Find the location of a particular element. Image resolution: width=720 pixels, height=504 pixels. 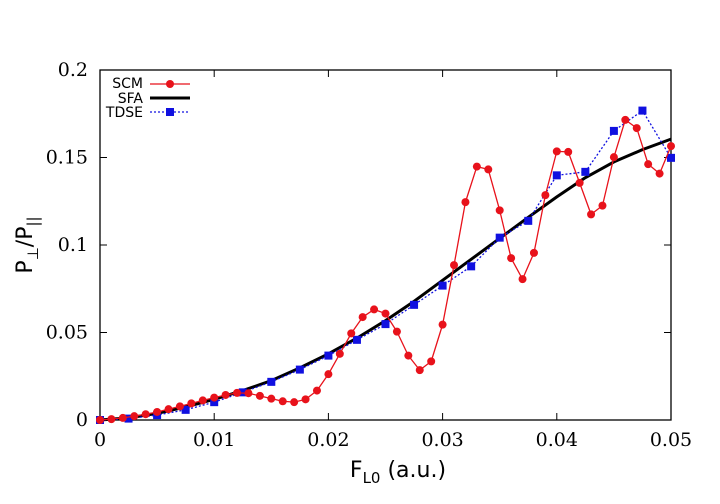

y-tick-label: 0.2 is located at coordinates (73, 70).